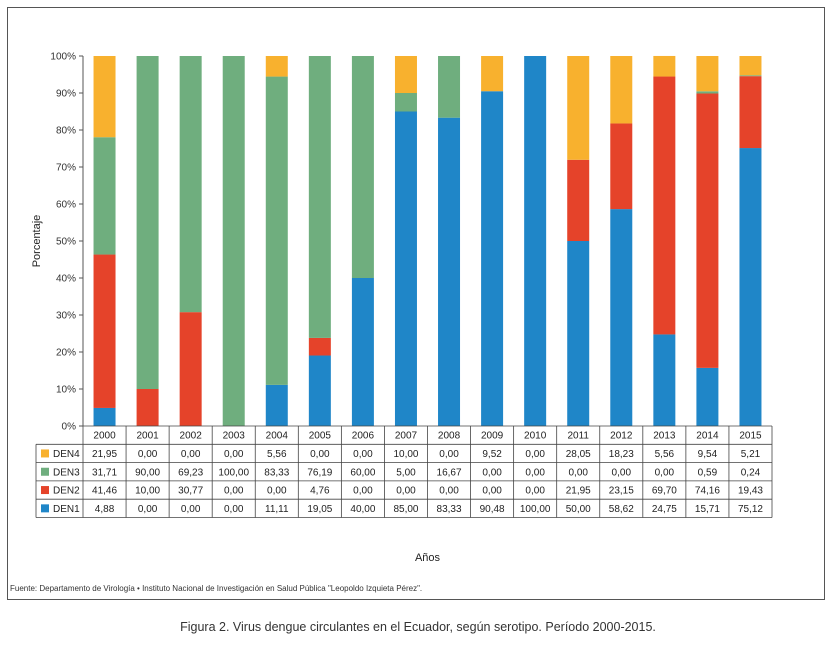  Describe the element at coordinates (319, 197) in the screenshot. I see `bar-den3-2005` at that location.